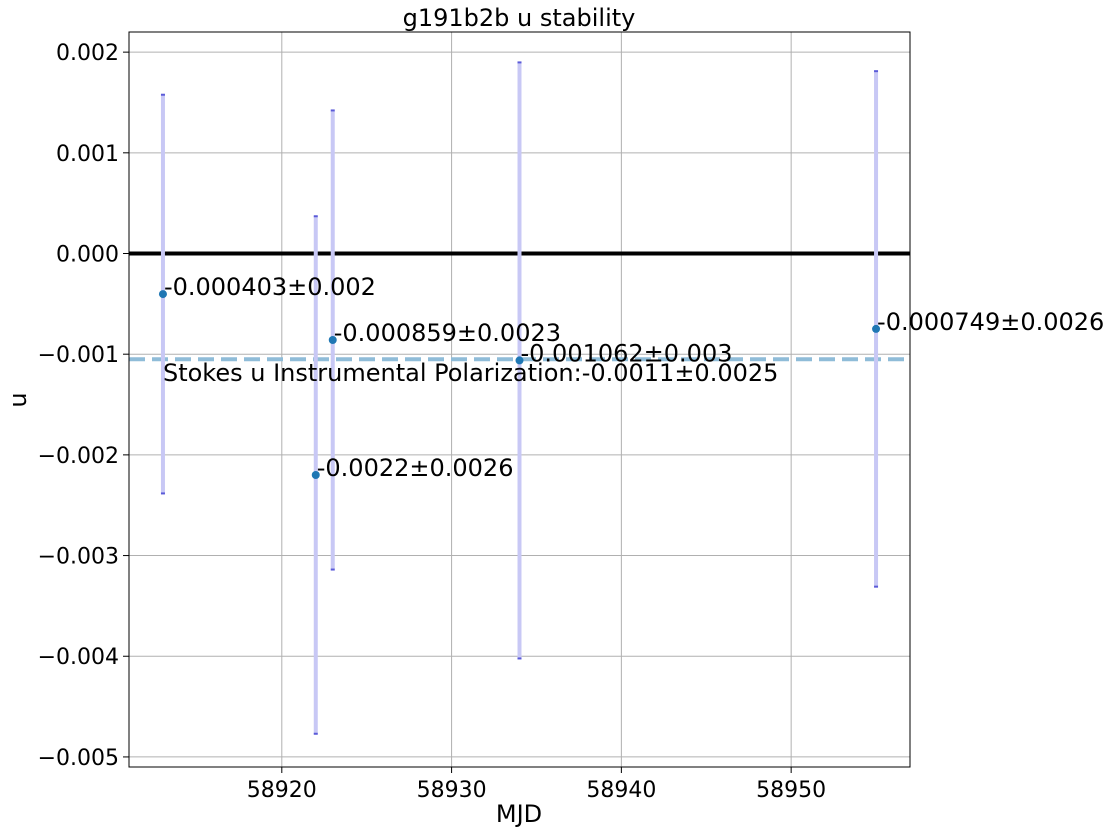 This screenshot has height=834, width=1112. Describe the element at coordinates (452, 790) in the screenshot. I see `x-tick-label: 58930` at that location.